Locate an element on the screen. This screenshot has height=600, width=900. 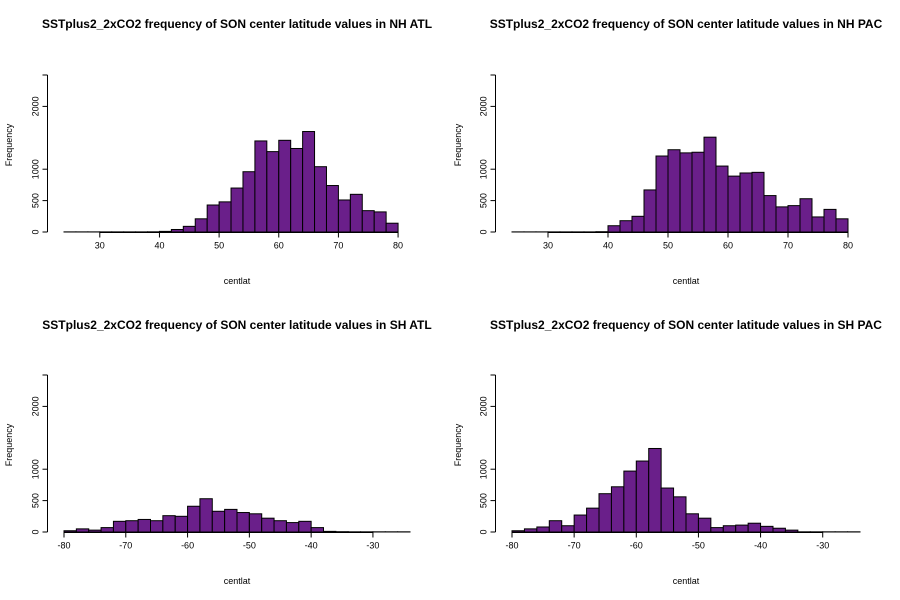
x-tick-label: 80 is located at coordinates (848, 246).